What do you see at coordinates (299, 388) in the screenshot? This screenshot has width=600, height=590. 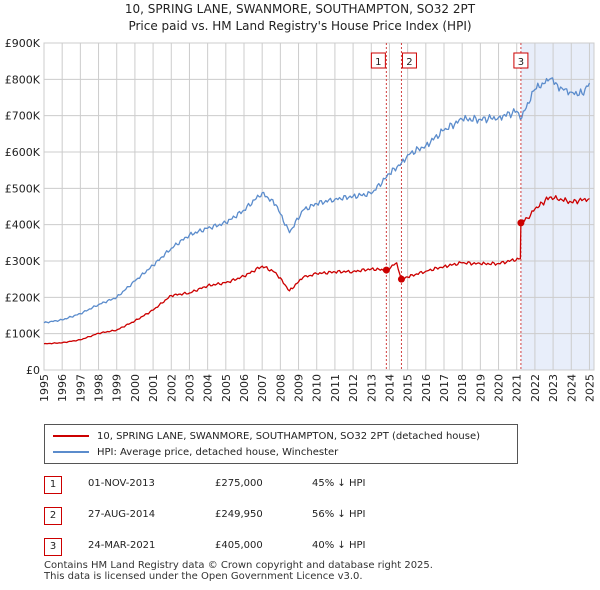 I see `x-tick-label: 2009` at bounding box center [299, 388].